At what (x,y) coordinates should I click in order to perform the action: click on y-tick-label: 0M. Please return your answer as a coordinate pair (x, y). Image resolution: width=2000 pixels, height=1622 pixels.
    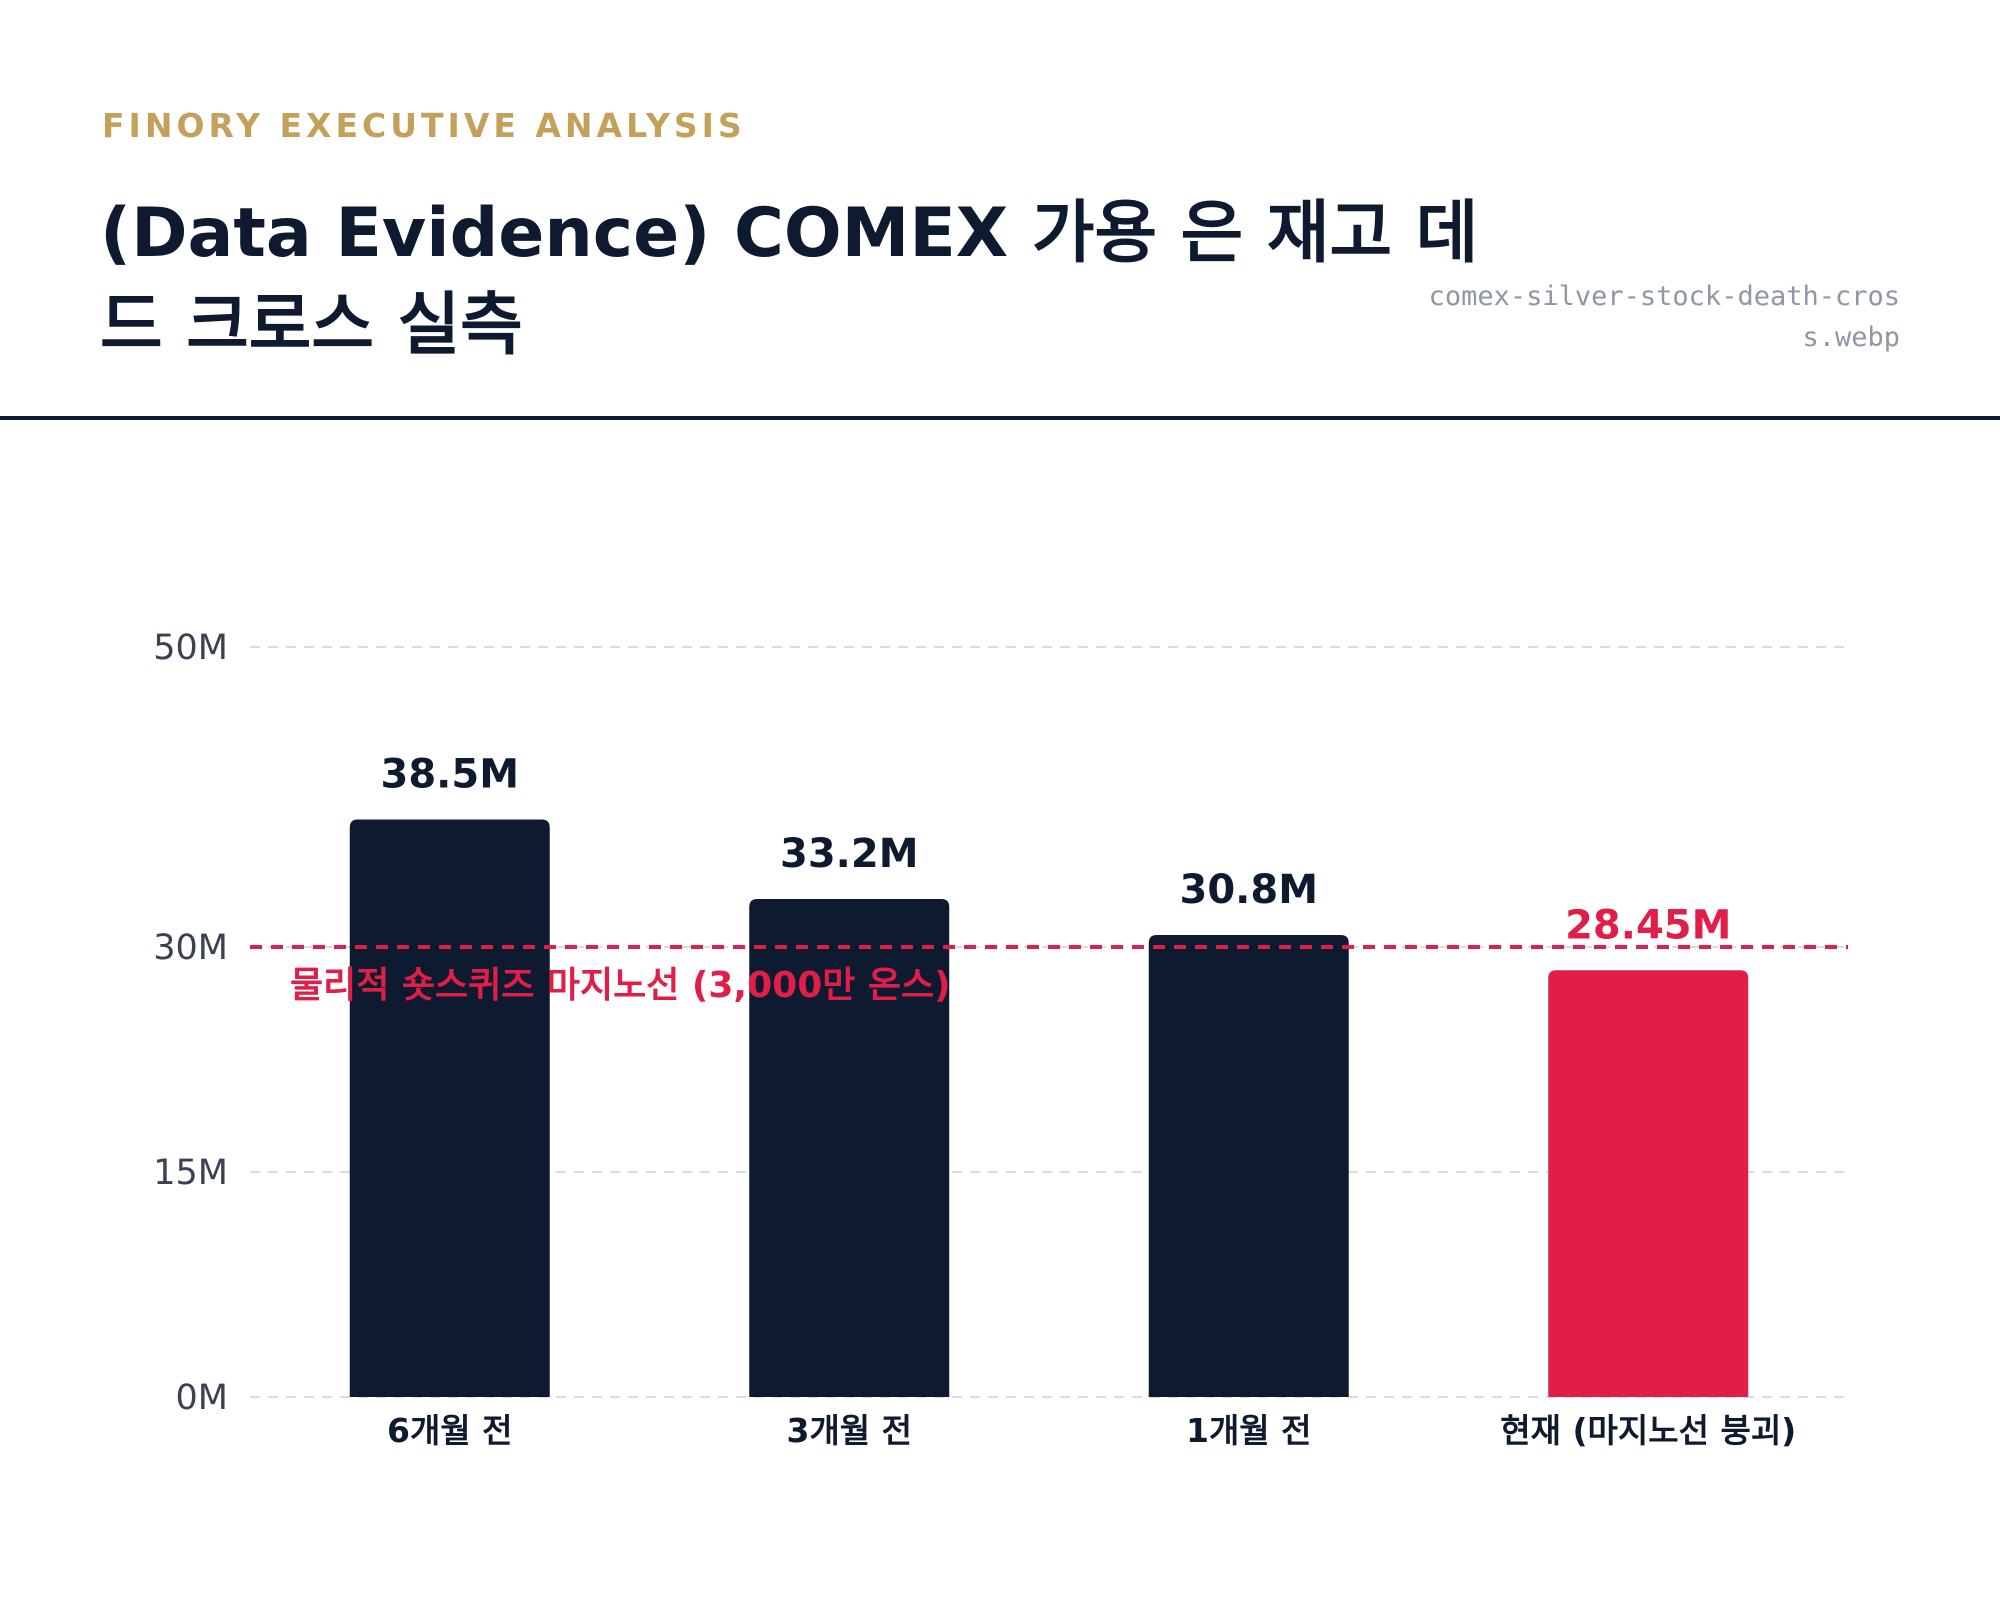
    Looking at the image, I should click on (202, 1398).